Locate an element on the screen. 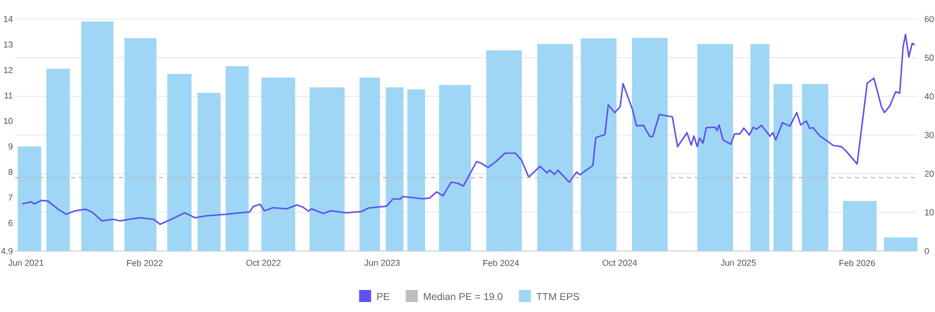  y-tick-label: 8 is located at coordinates (10, 172).